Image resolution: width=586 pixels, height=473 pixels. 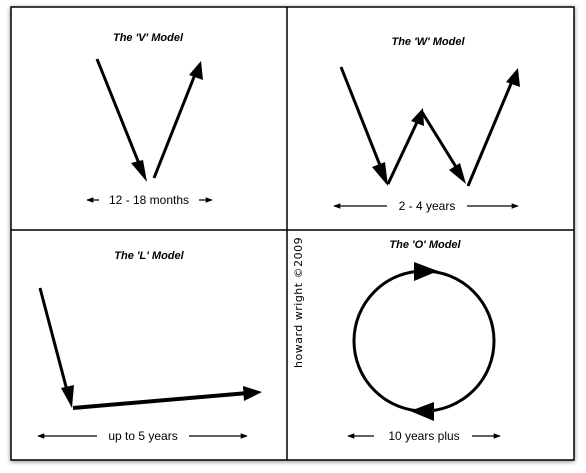 What do you see at coordinates (139, 171) in the screenshot?
I see `v-model-down-arrowhead` at bounding box center [139, 171].